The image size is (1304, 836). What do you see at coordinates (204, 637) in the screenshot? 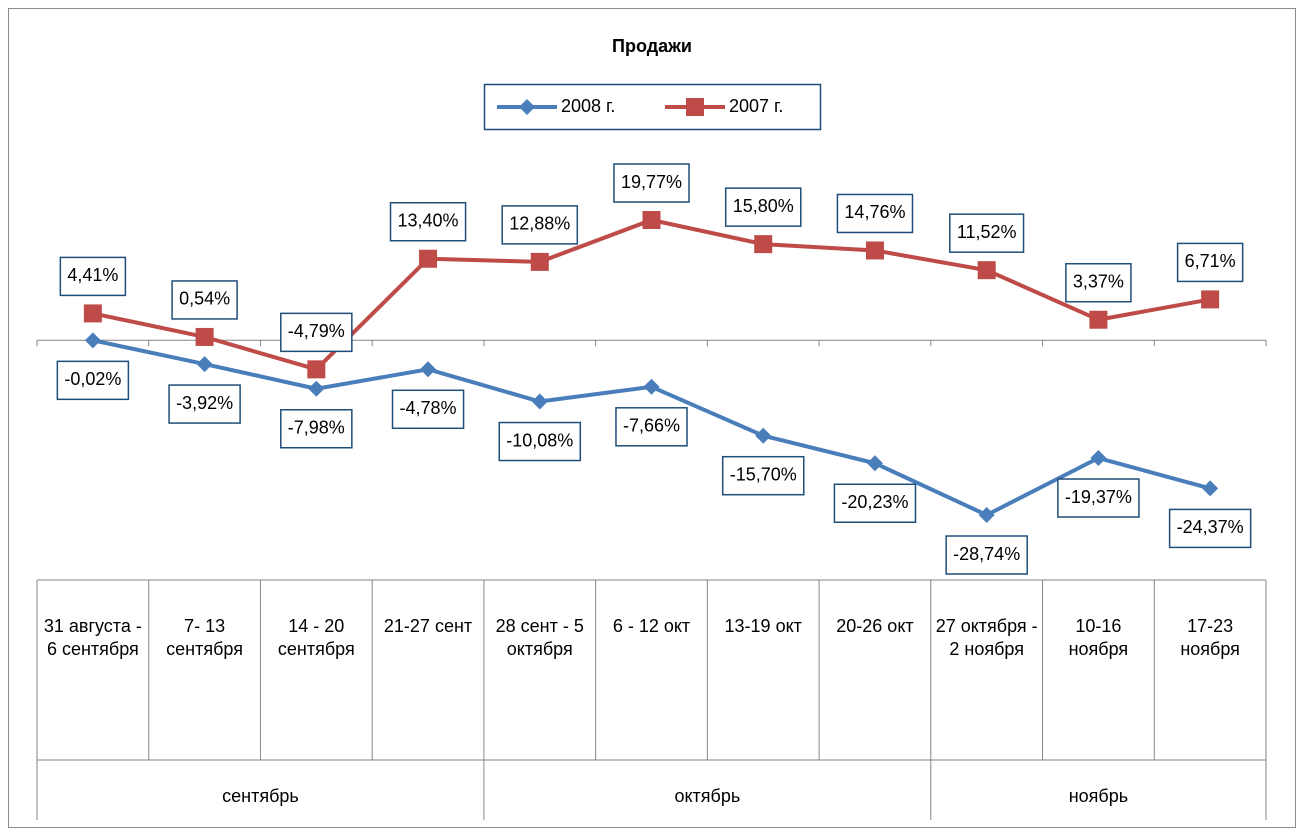
I see `x-tick-label: 7- 13 сентября` at bounding box center [204, 637].